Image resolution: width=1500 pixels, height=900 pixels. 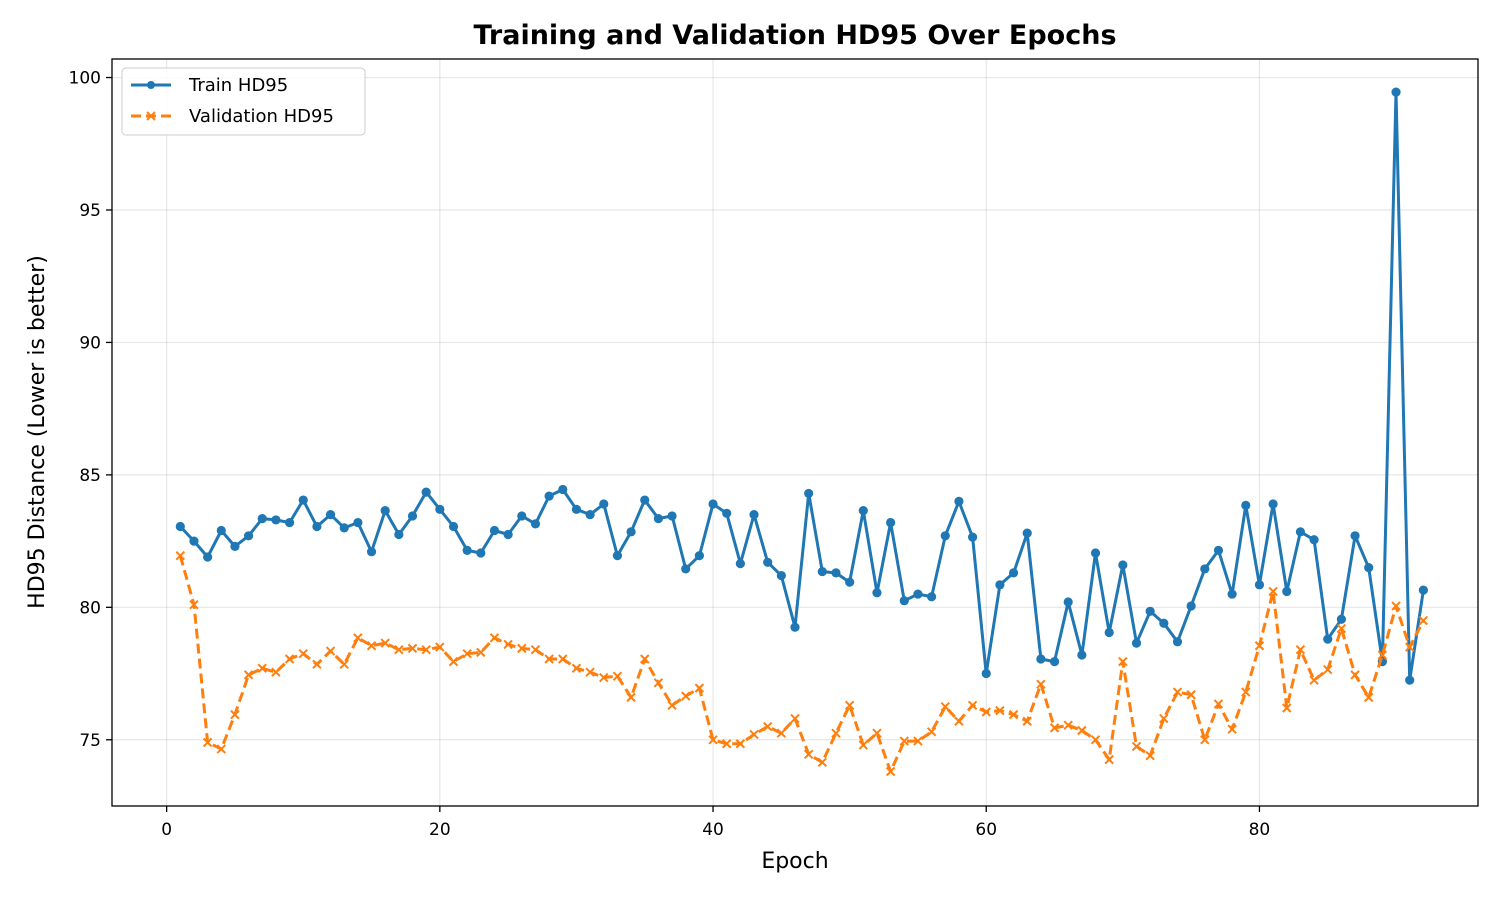 What do you see at coordinates (37, 432) in the screenshot?
I see `y-axis-label: HD95 Distance (Lower is better)` at bounding box center [37, 432].